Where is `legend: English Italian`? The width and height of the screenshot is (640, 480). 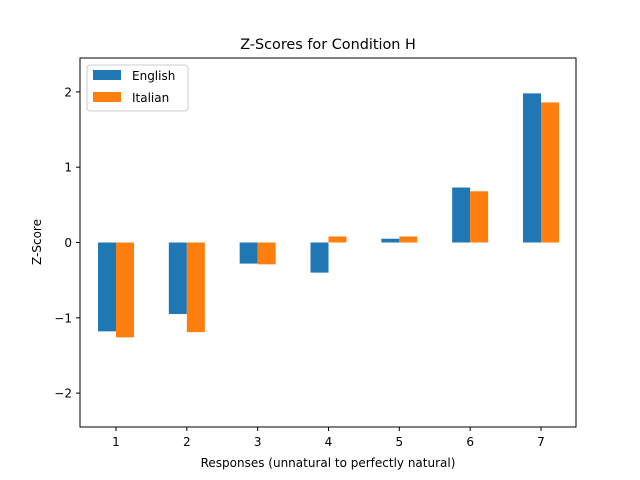 legend: English Italian is located at coordinates (137, 88).